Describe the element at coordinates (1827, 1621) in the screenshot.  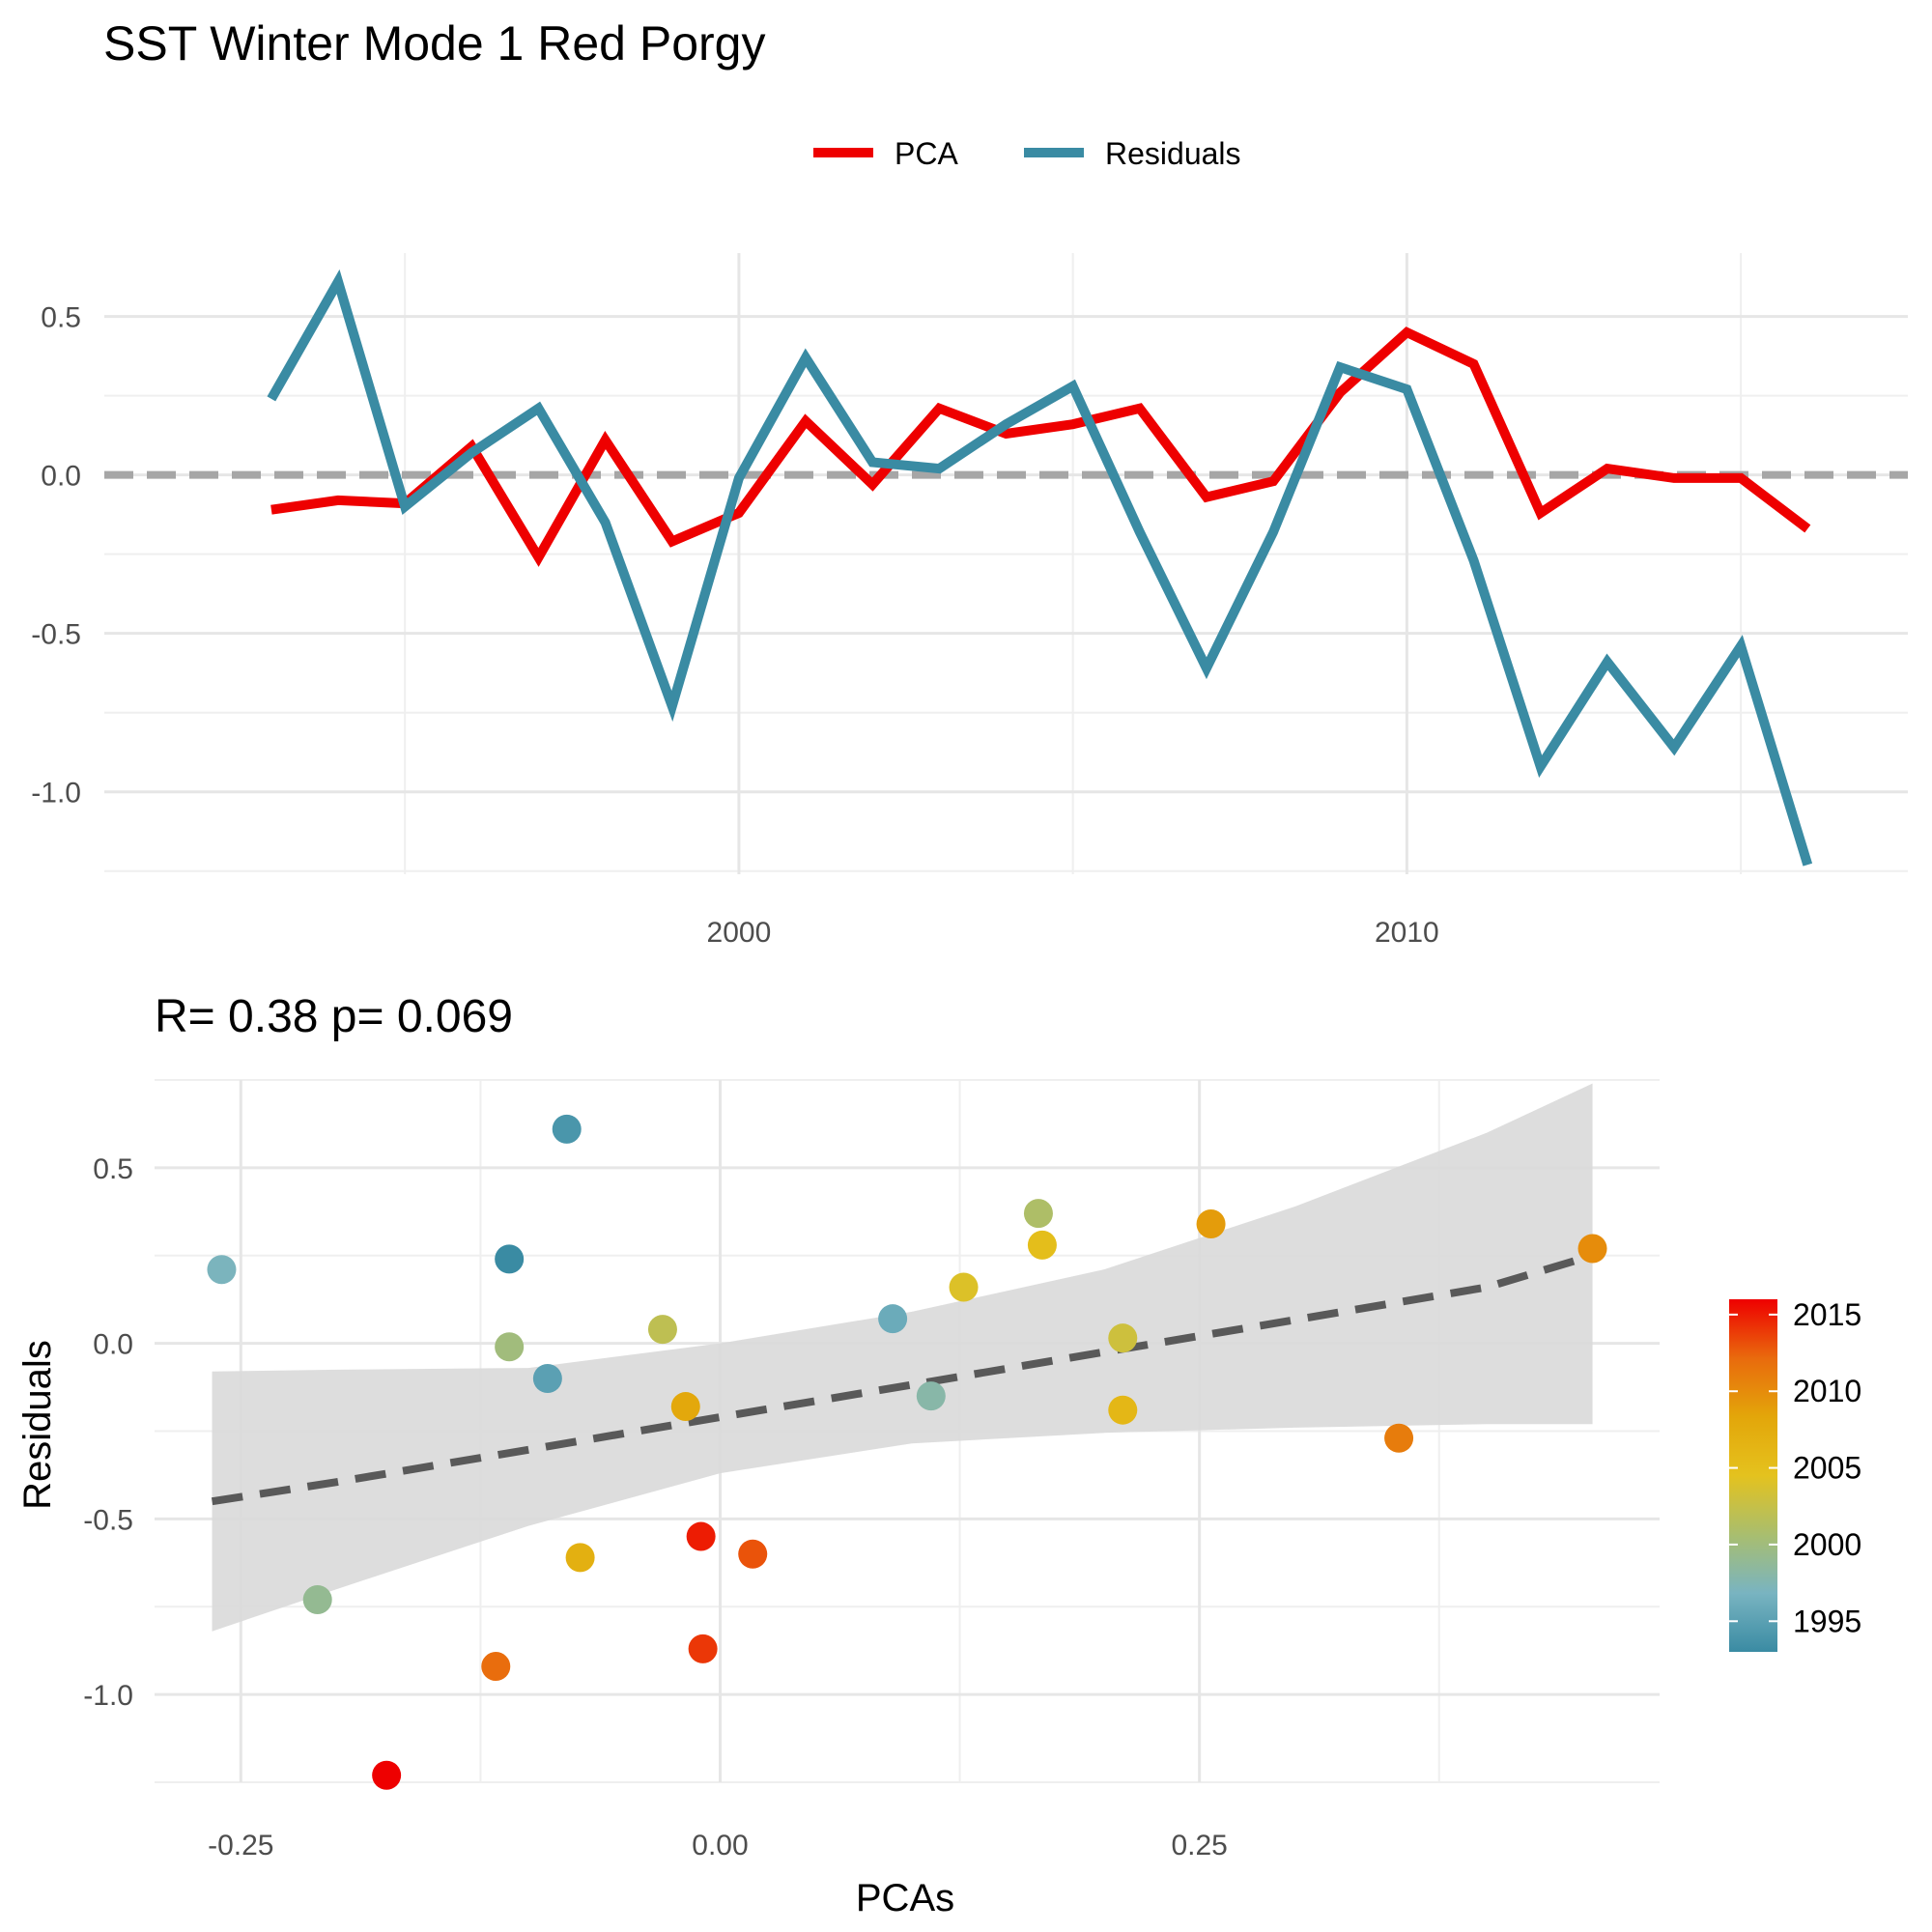
I see `colorbar-label: 1995` at that location.